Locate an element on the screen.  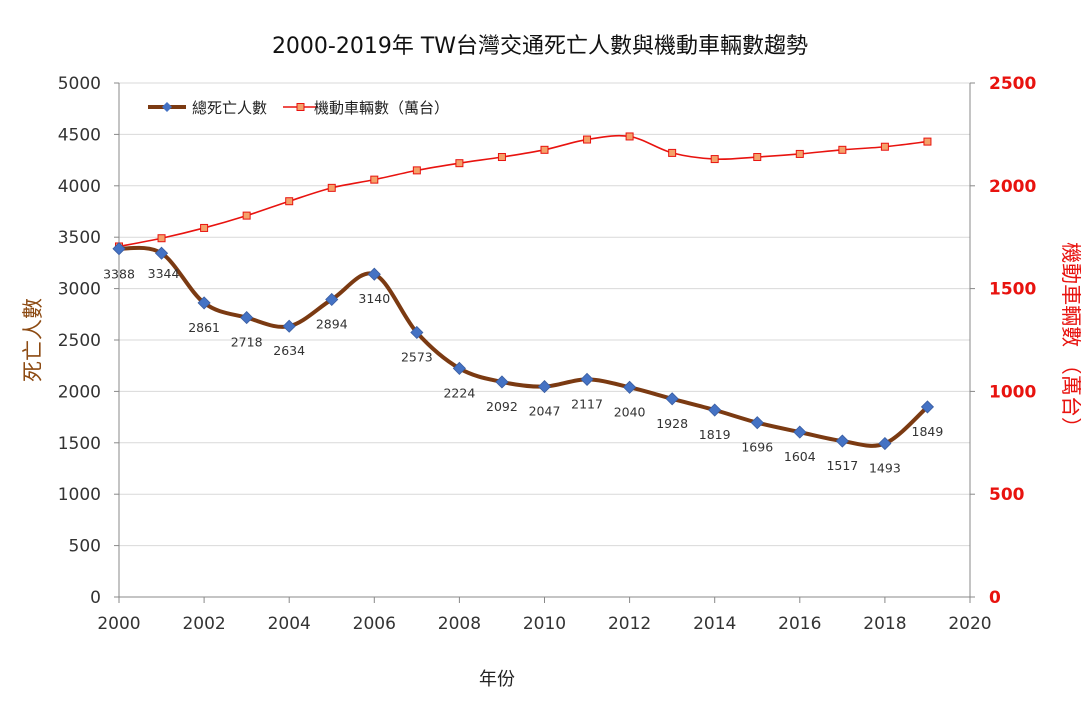
y-tick-label-left: 1500 is located at coordinates (79, 444).